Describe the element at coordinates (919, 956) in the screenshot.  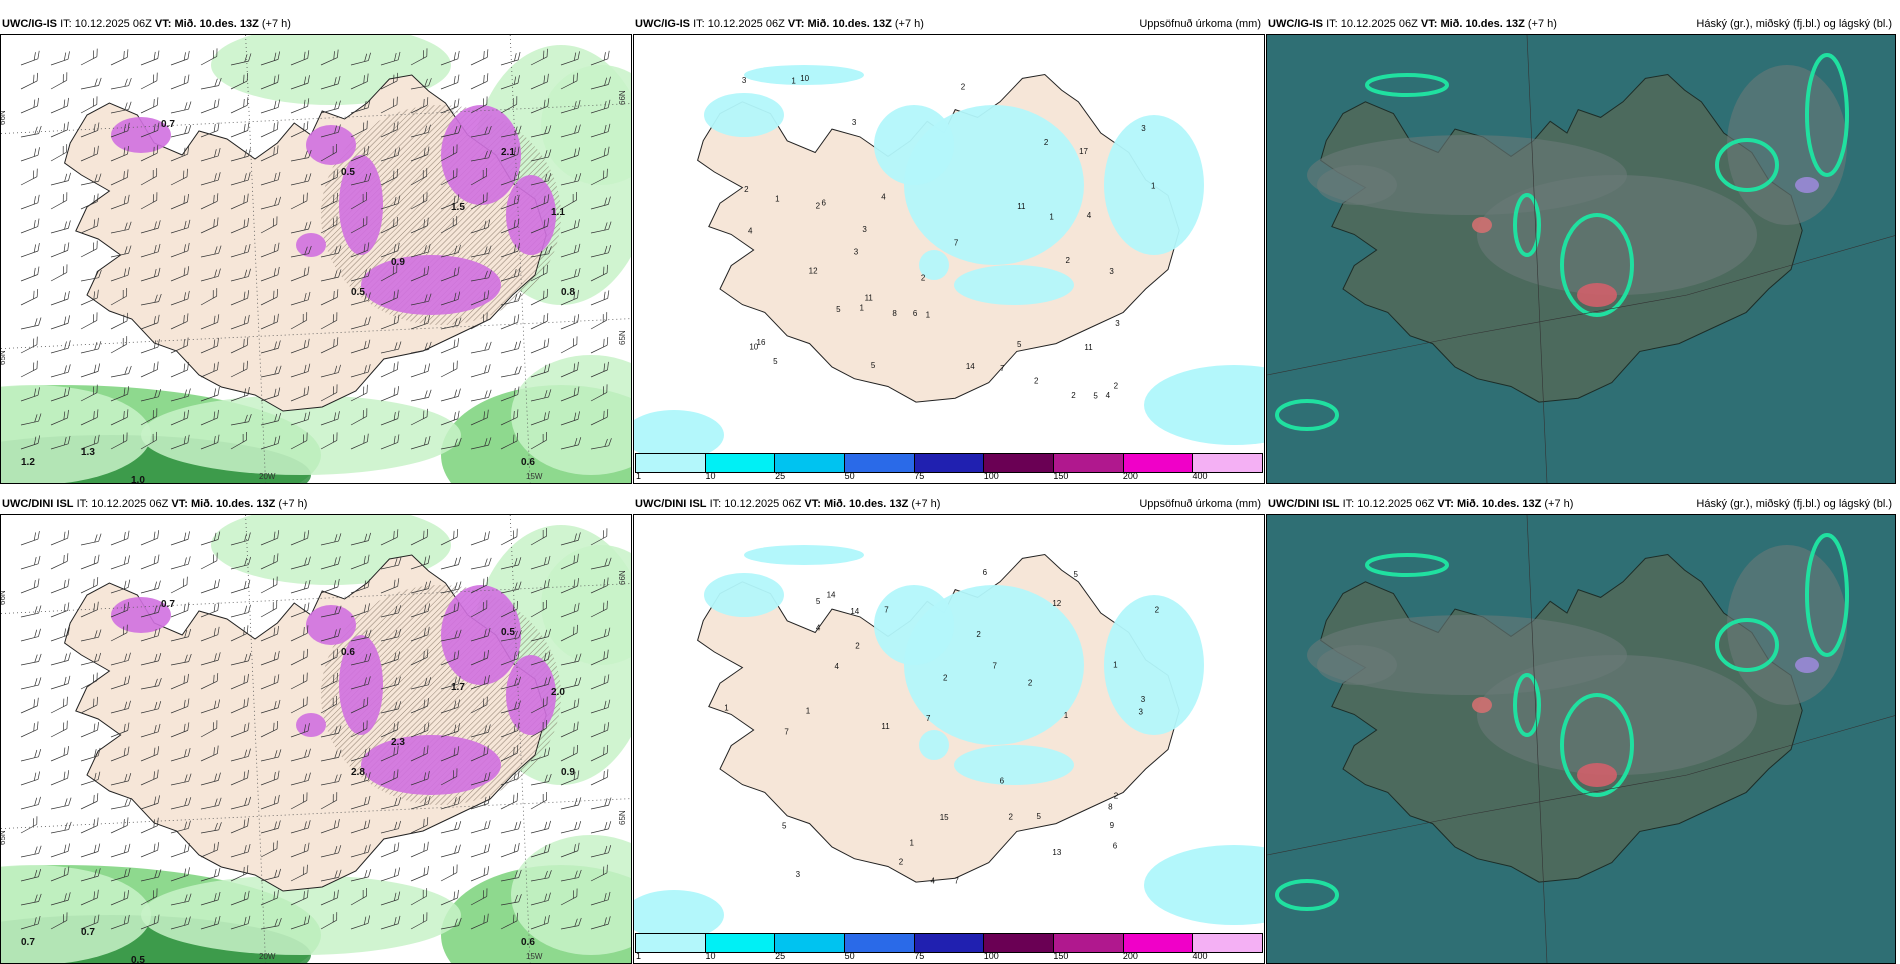
I see `colorbar-tick-label: 75` at that location.